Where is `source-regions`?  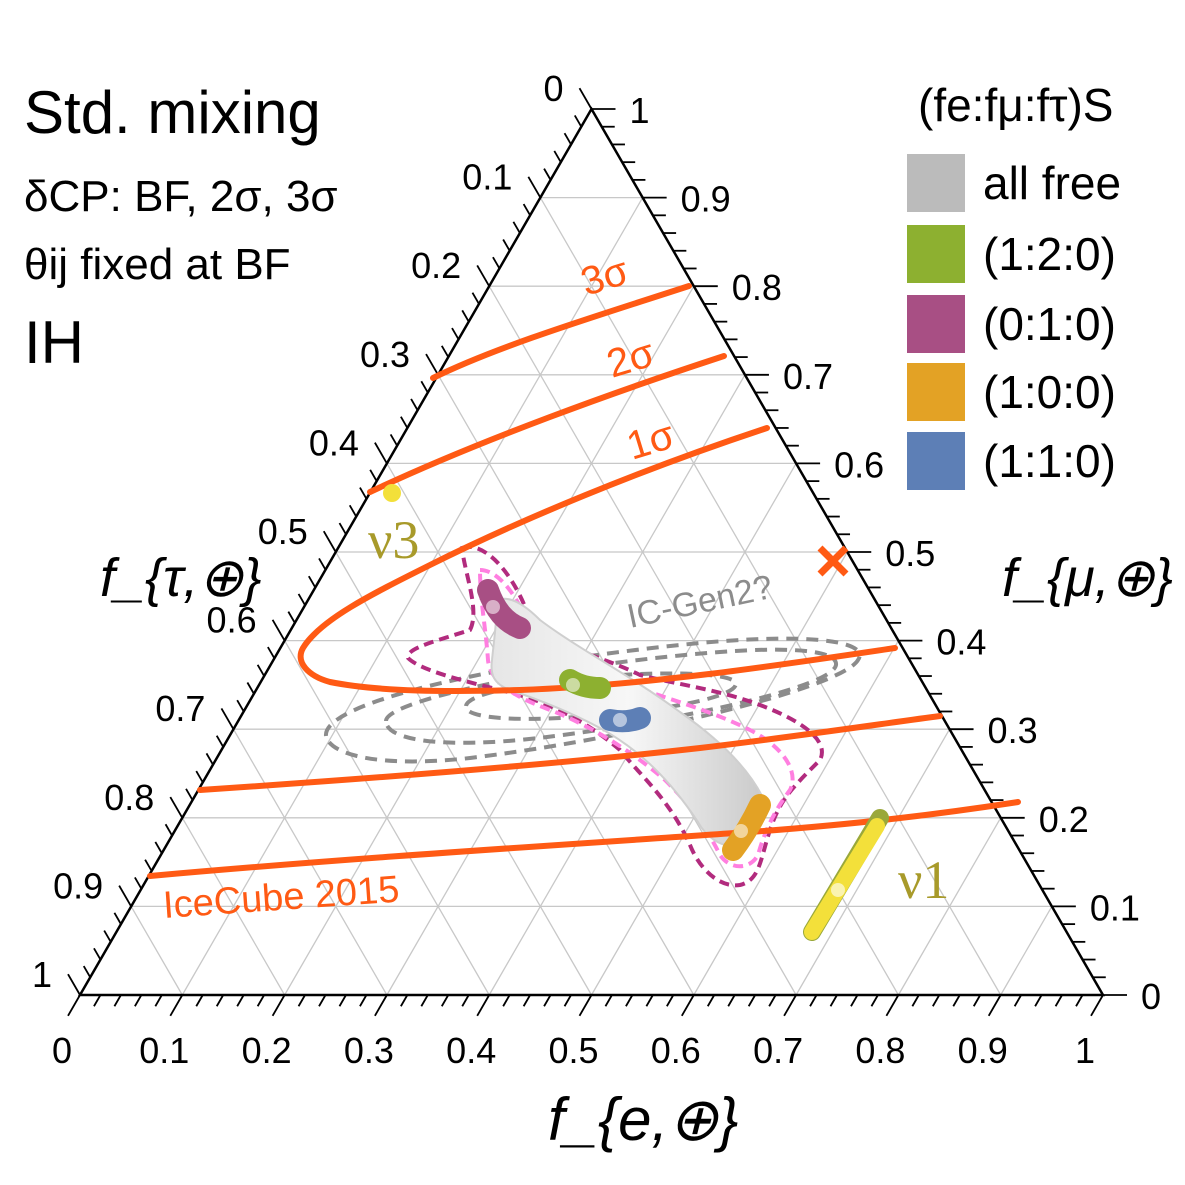 source-regions is located at coordinates (624, 720).